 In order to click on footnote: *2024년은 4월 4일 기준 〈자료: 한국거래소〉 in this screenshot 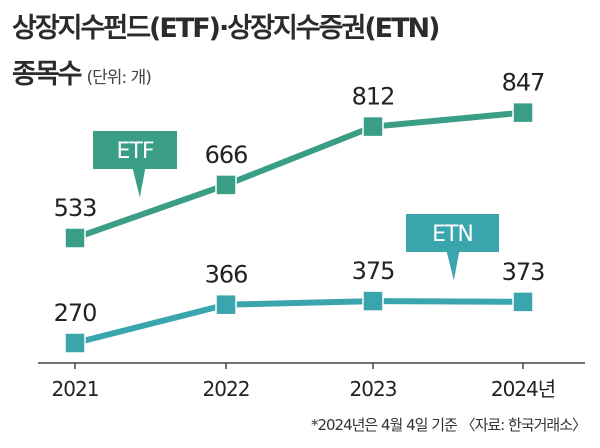, I will do `click(448, 425)`.